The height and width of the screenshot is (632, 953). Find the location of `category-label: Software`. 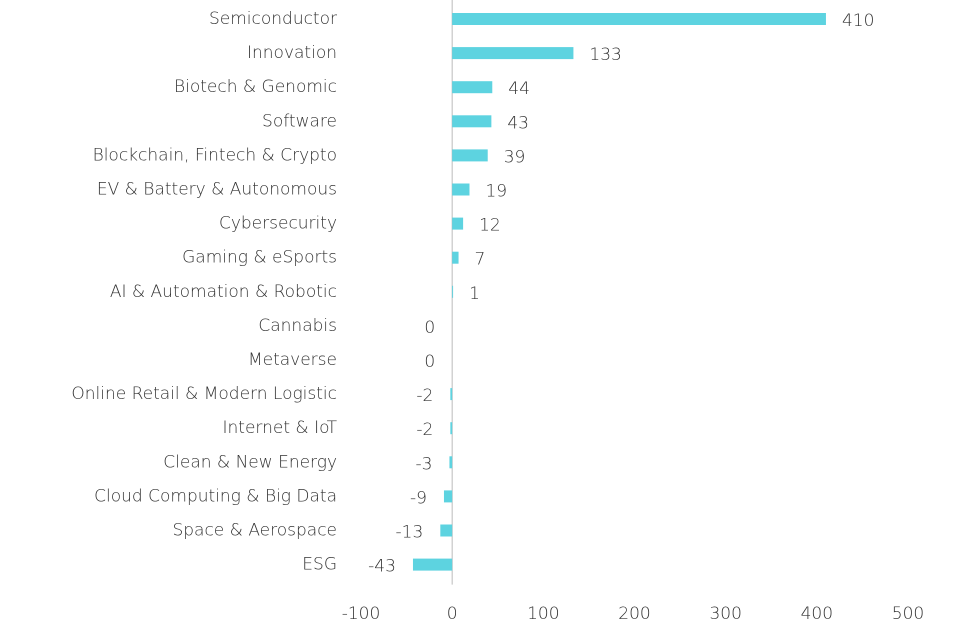

category-label: Software is located at coordinates (299, 121).